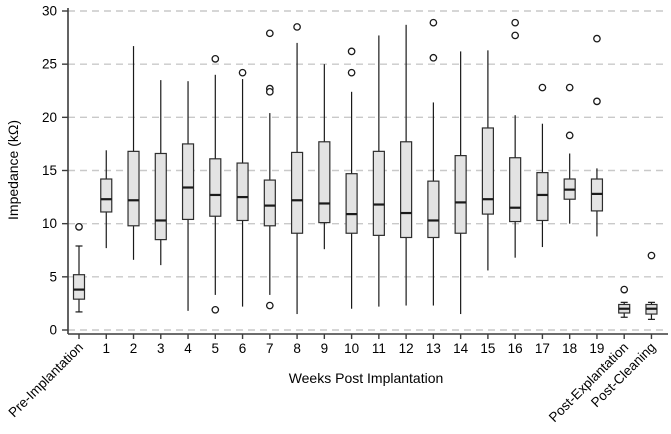 This screenshot has height=434, width=671. I want to click on box-pre-implantation, so click(79, 268).